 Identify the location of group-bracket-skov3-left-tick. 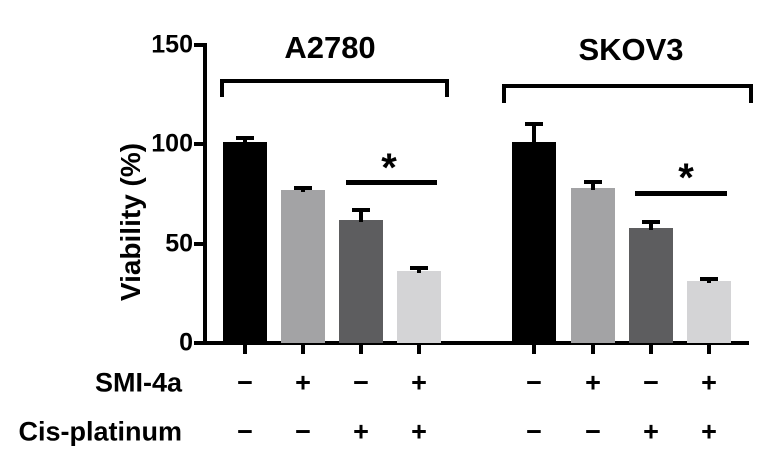
(504, 93).